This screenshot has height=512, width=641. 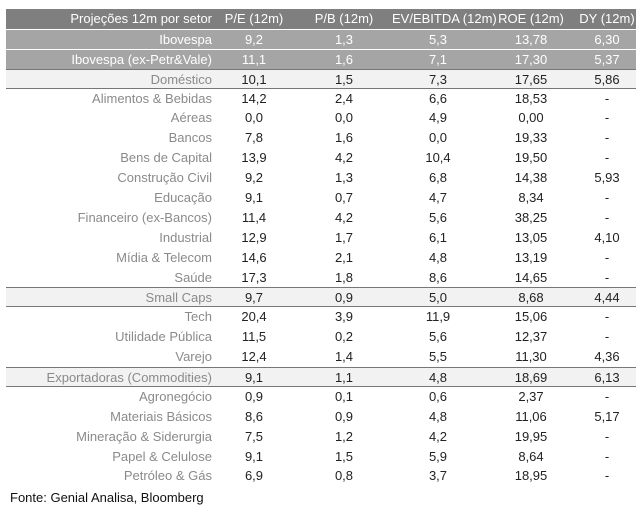 I want to click on sector-row: Financeiro (ex-Bancos) 11,4 4,2 5,6 38,25 -, so click(x=321, y=218).